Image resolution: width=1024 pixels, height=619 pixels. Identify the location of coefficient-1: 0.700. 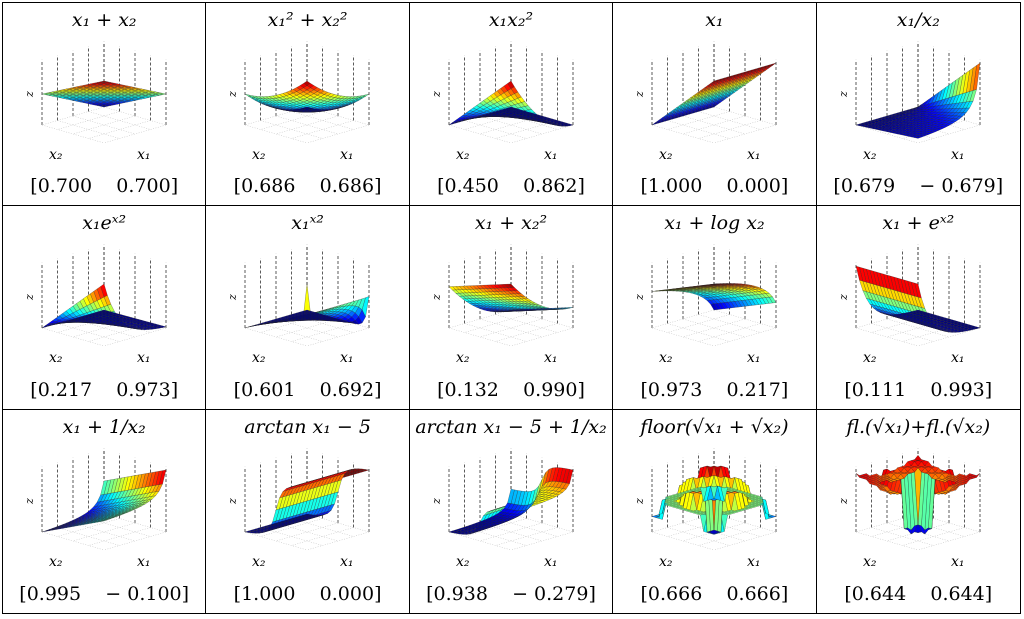
(65, 186).